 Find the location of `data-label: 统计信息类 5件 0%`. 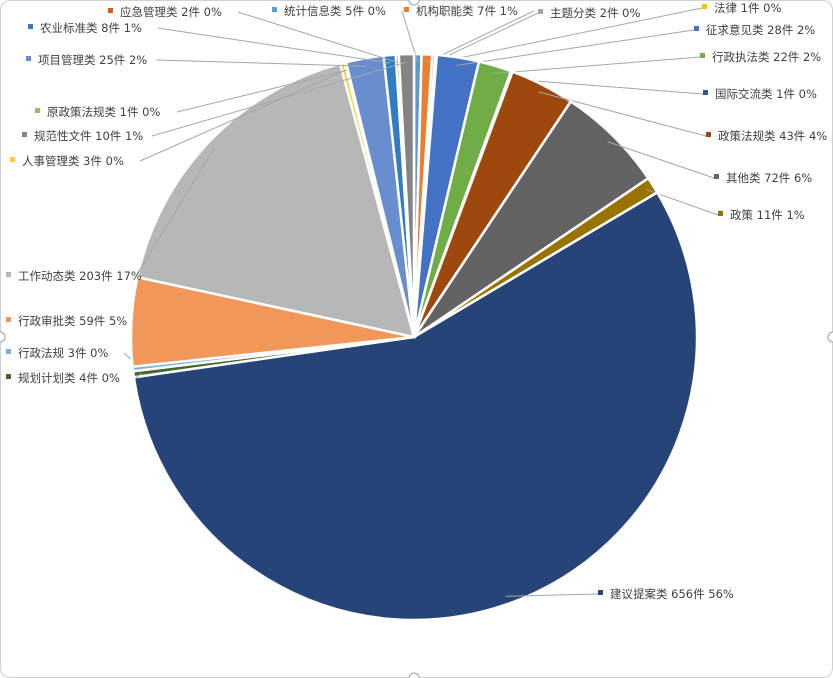

data-label: 统计信息类 5件 0% is located at coordinates (335, 11).